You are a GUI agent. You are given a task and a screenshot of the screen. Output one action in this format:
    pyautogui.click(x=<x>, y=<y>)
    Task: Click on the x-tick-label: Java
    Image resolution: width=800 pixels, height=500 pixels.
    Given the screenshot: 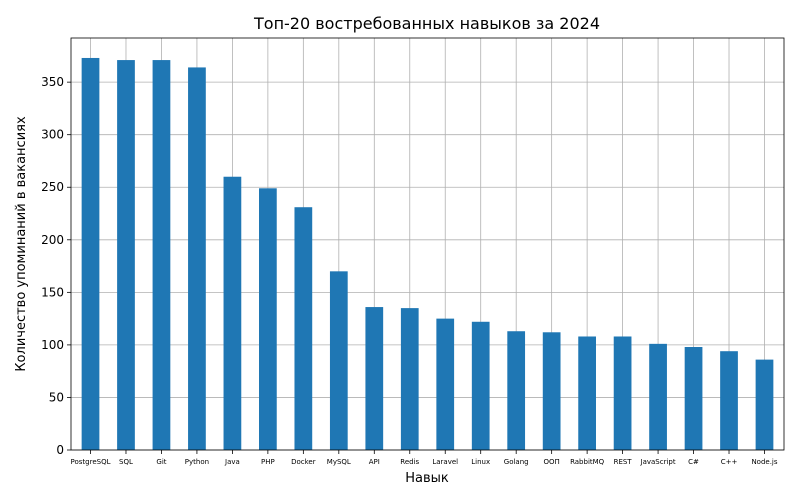 What is the action you would take?
    pyautogui.click(x=232, y=462)
    